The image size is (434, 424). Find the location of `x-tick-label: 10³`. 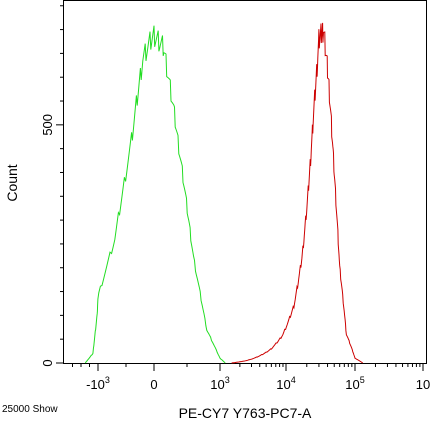

x-tick-label: 10³ is located at coordinates (219, 383).